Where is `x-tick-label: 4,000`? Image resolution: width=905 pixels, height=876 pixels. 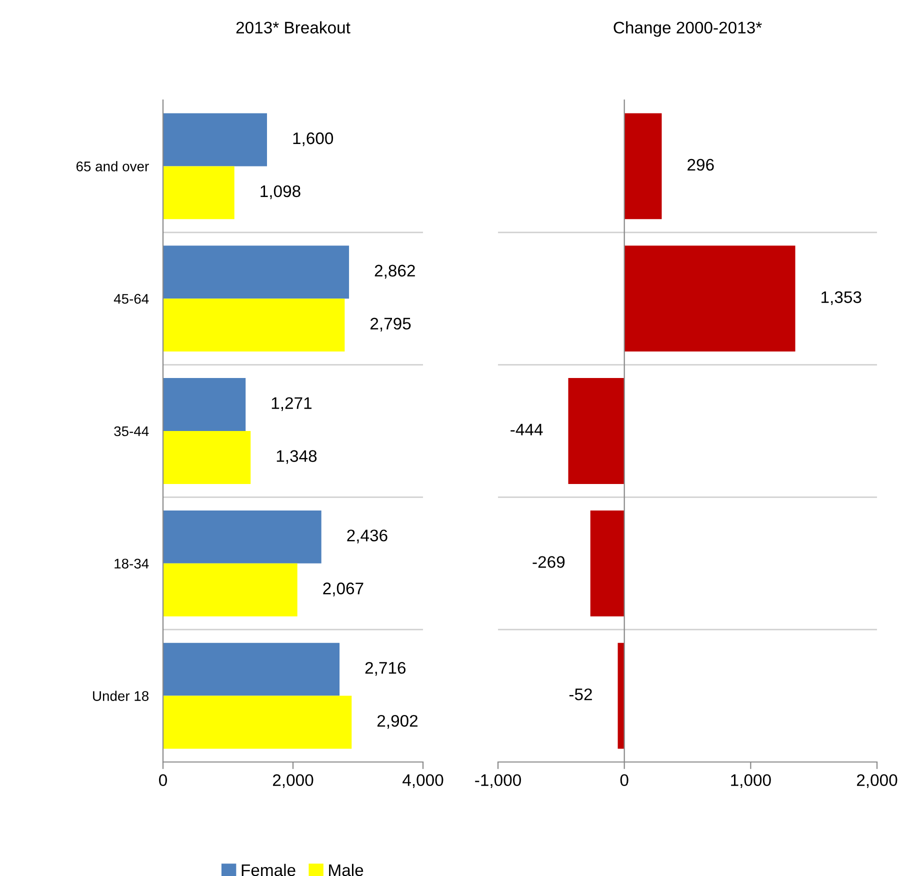 x-tick-label: 4,000 is located at coordinates (423, 781).